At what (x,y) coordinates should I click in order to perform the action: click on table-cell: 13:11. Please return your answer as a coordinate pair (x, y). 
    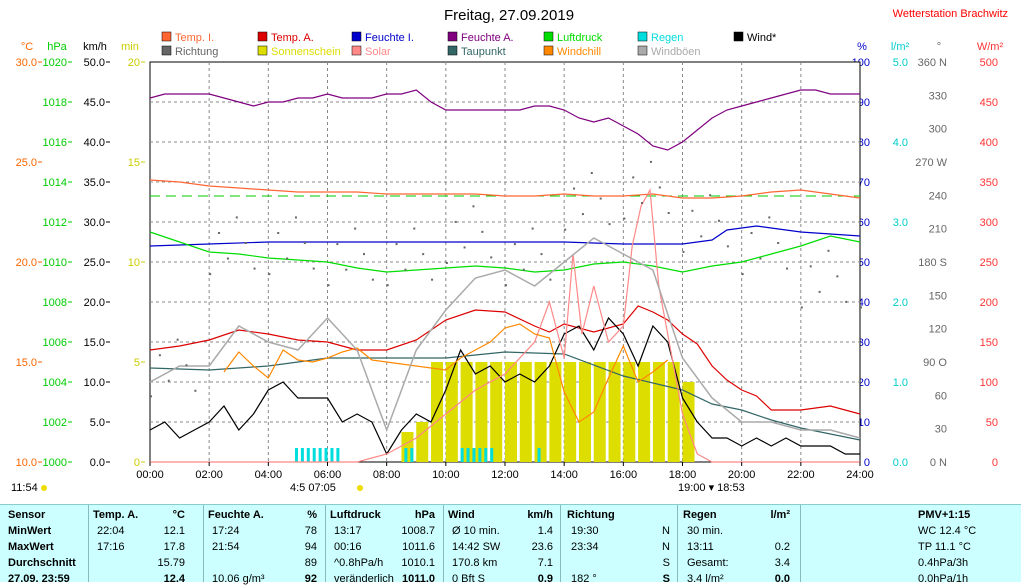
    Looking at the image, I should click on (700, 547).